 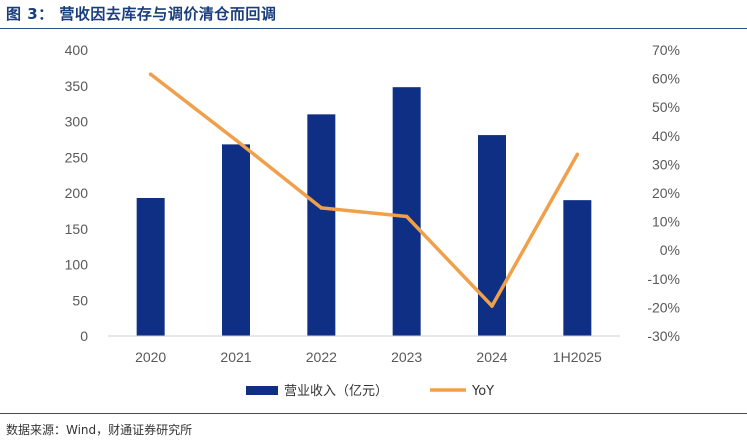 What do you see at coordinates (150, 357) in the screenshot?
I see `x-axis-tick-label: 2020` at bounding box center [150, 357].